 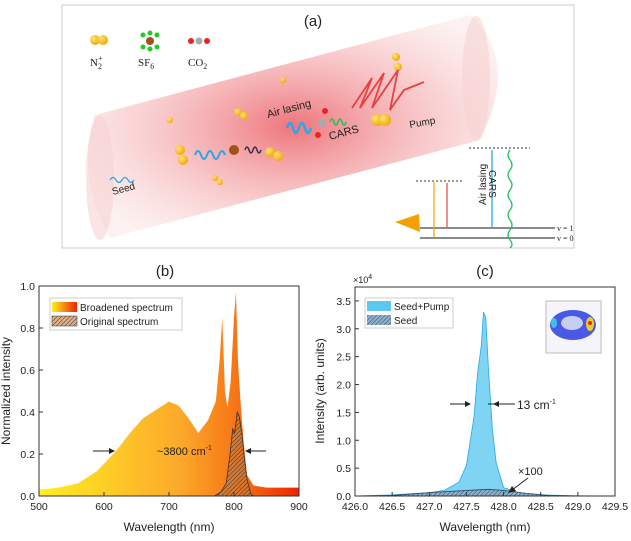 What do you see at coordinates (379, 306) in the screenshot?
I see `legend-seed-pump-swatch` at bounding box center [379, 306].